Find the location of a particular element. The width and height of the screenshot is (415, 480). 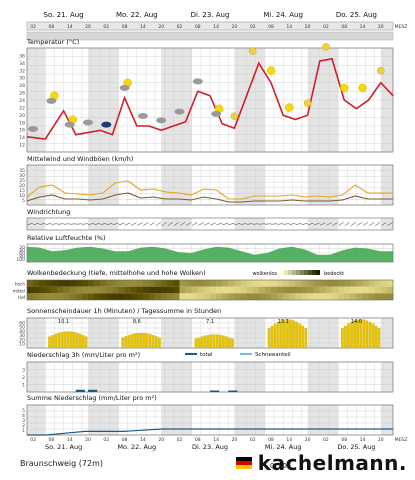

bottom-hour-tick: 20 is located at coordinates (308, 440).